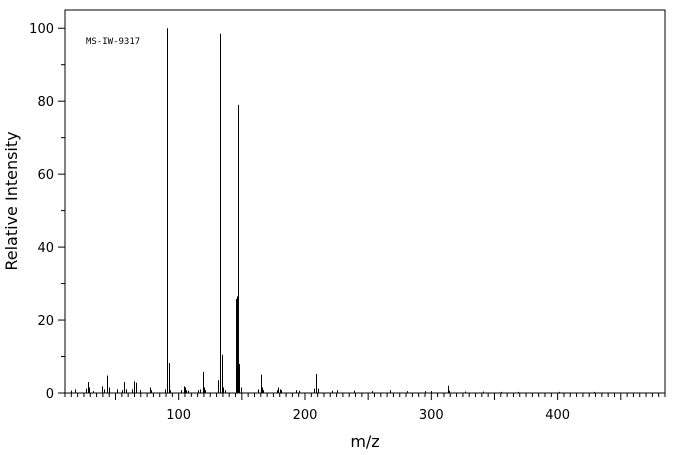  I want to click on y-tick-label: 0, so click(50, 394).